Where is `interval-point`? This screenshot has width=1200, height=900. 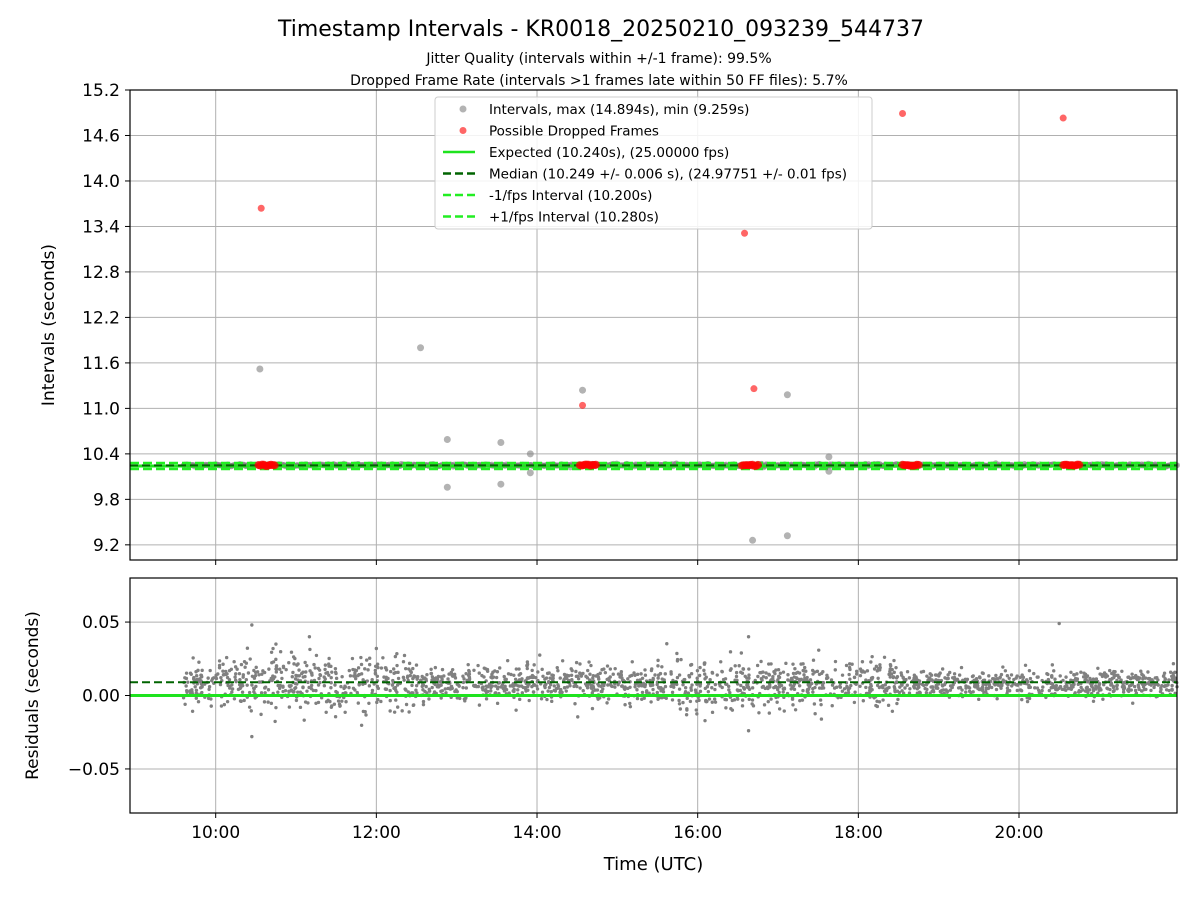
interval-point is located at coordinates (447, 439).